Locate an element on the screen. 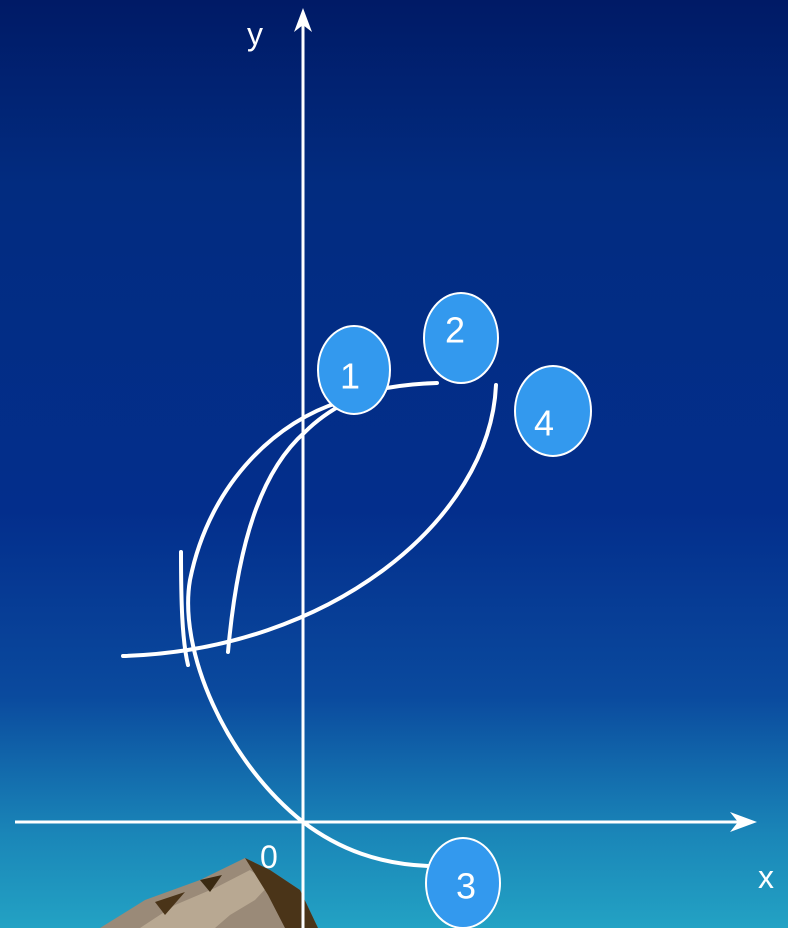 The image size is (788, 928). x-axis-arrow is located at coordinates (743, 822).